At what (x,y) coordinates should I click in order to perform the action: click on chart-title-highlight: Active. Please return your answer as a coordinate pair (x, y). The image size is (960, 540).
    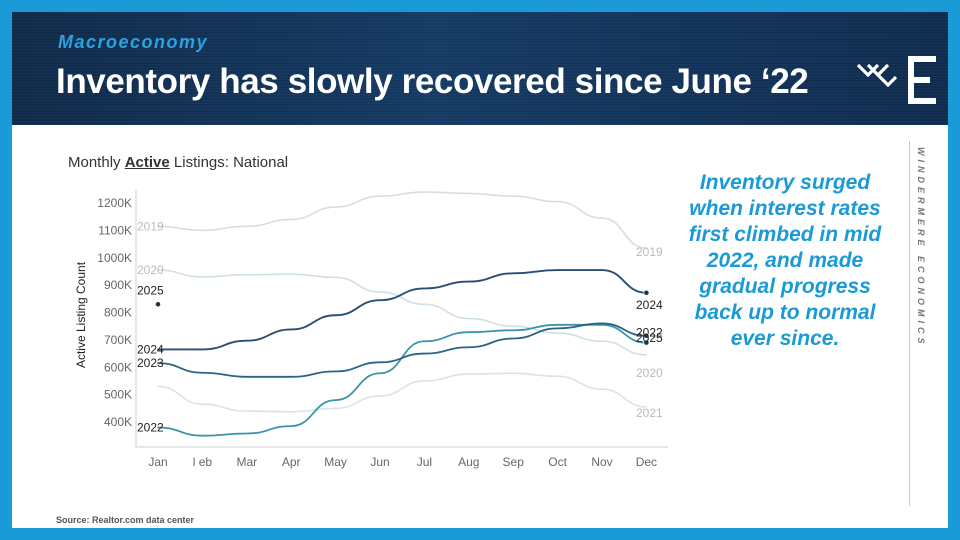
    Looking at the image, I should click on (147, 162).